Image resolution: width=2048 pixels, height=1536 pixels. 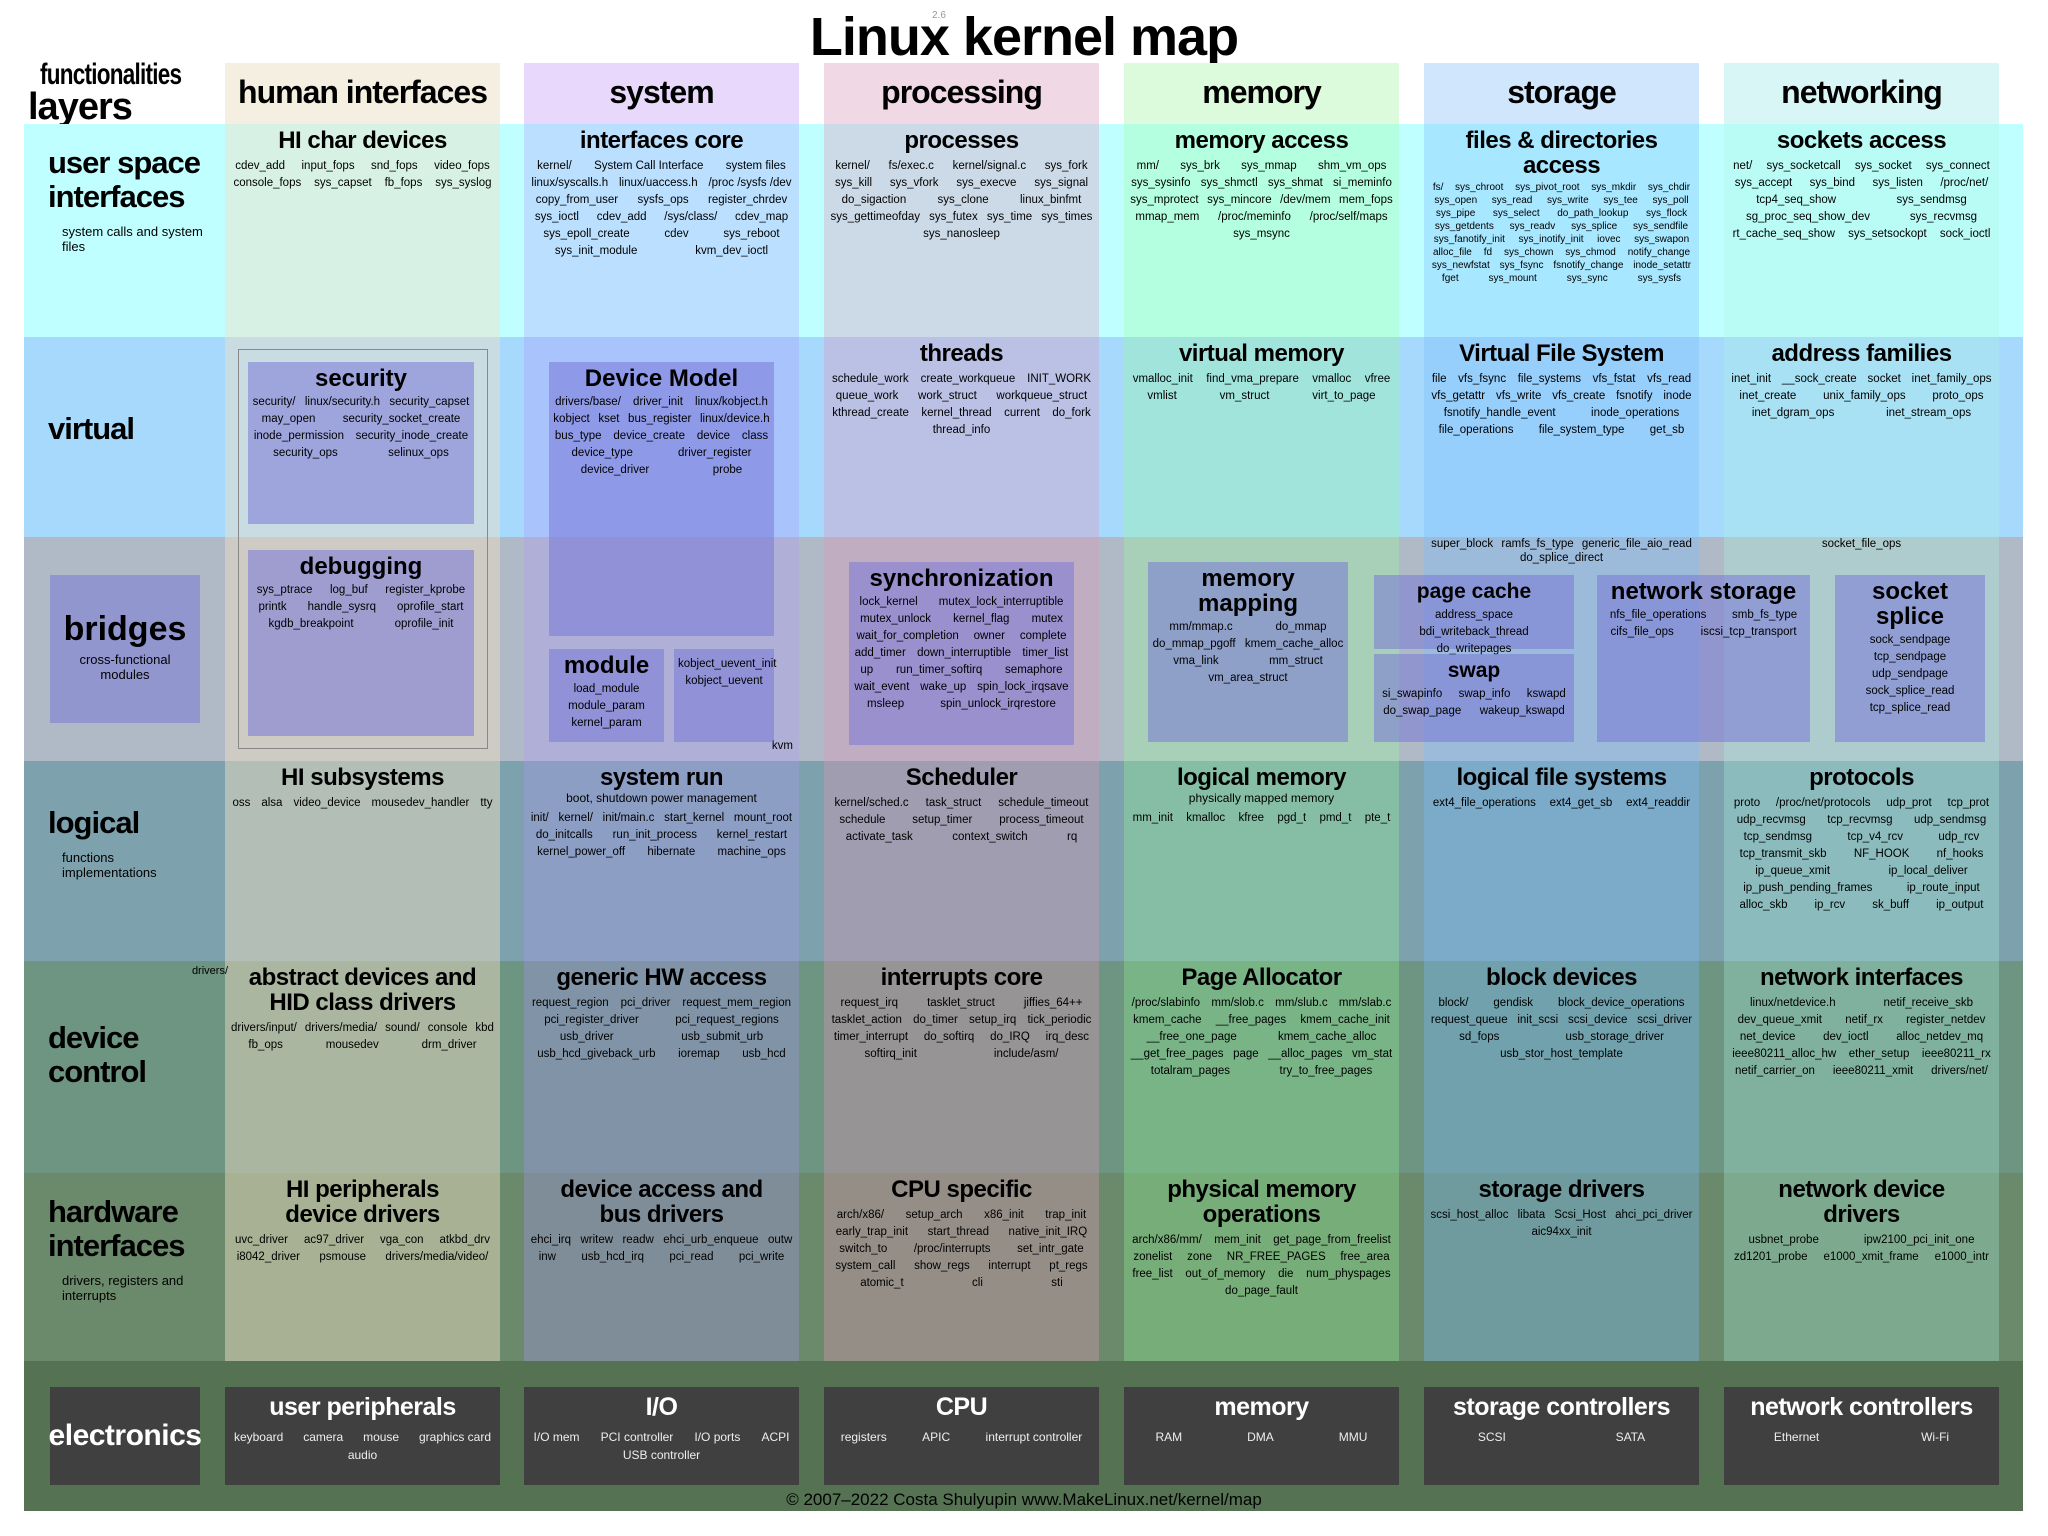 I want to click on kernel-symbol: cli, so click(x=977, y=1283).